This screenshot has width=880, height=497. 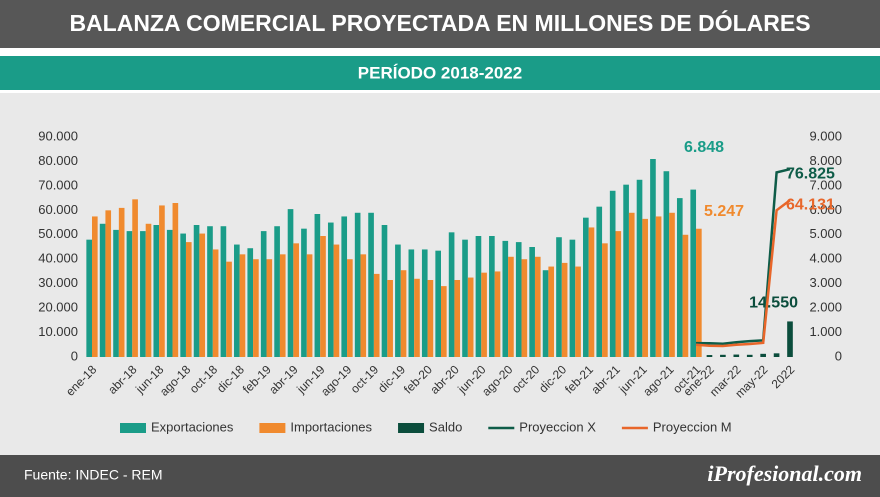 I want to click on y2-tick-label: 1.000, so click(x=825, y=331).